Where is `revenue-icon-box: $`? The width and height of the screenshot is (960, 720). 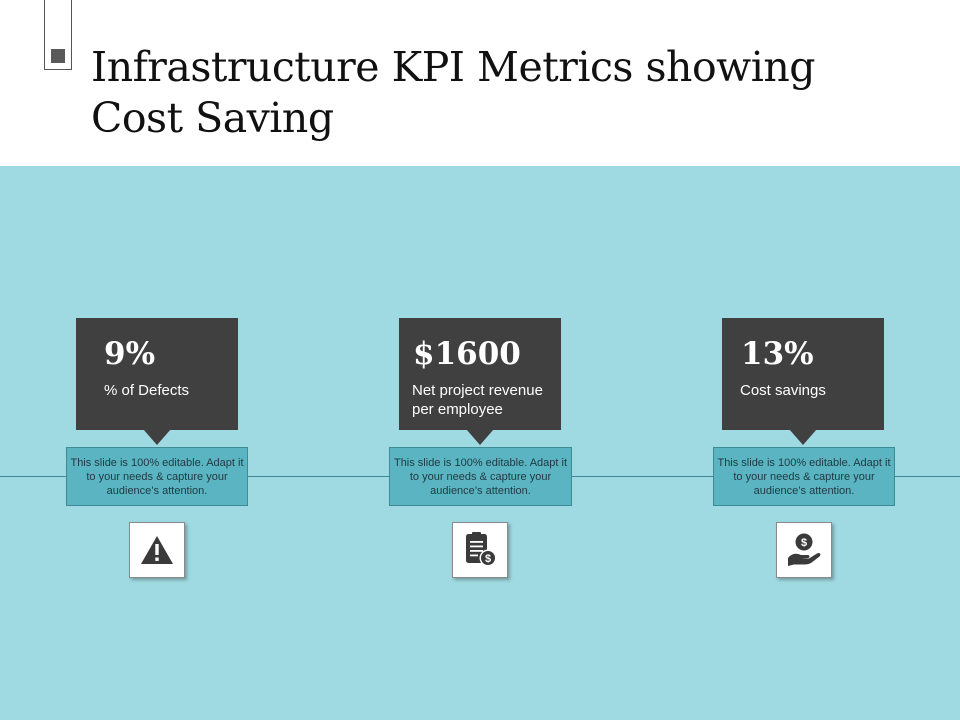
revenue-icon-box: $ is located at coordinates (480, 550).